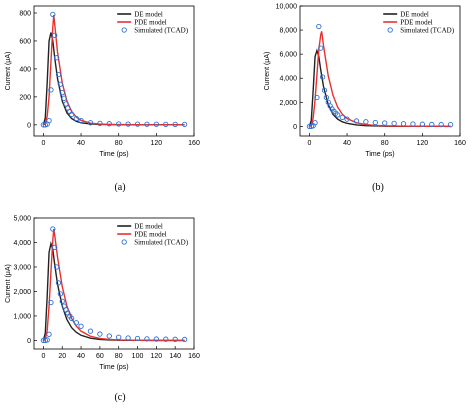 The image size is (474, 408). I want to click on panel-a-legend-entry: DE model, so click(148, 15).